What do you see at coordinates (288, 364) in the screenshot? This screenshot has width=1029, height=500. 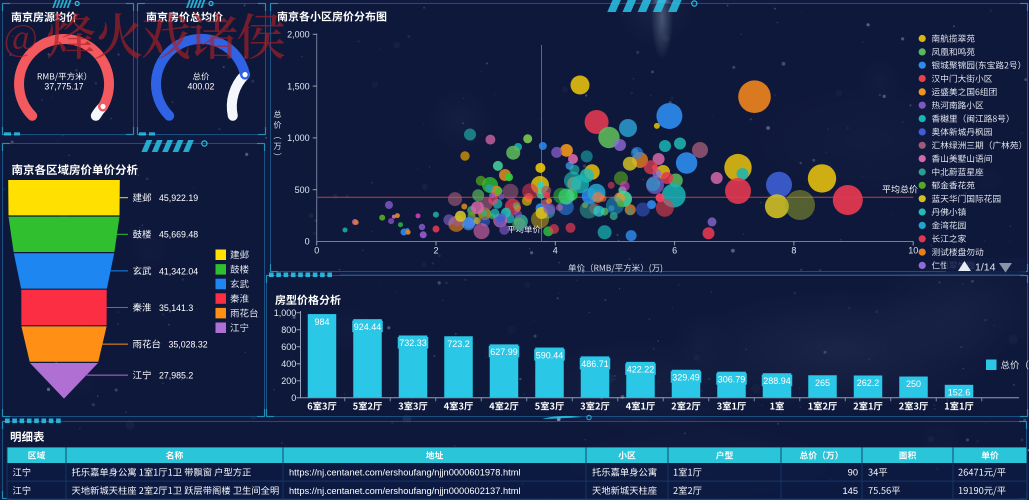 I see `svg-text: 400` at bounding box center [288, 364].